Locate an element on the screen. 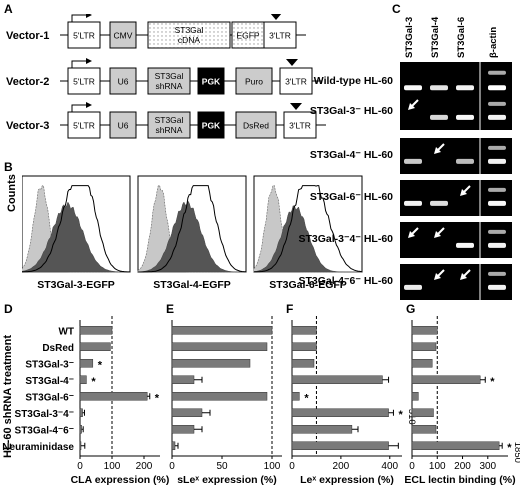 The height and width of the screenshot is (486, 520). vector-element-label: cDNA is located at coordinates (189, 40).